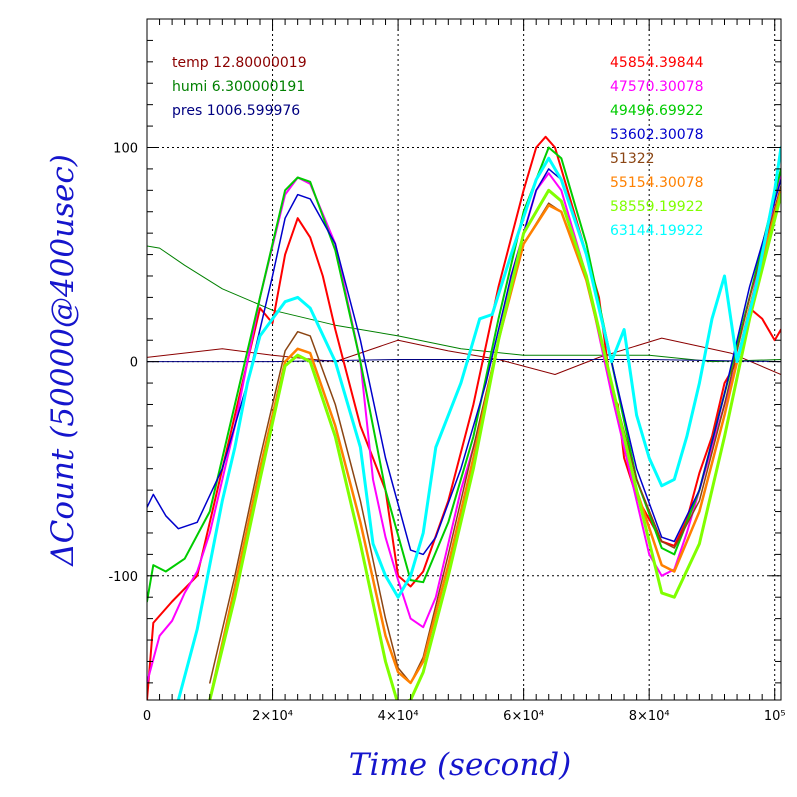 The height and width of the screenshot is (797, 797). Describe the element at coordinates (238, 87) in the screenshot. I see `legend-left-entry: humi 6.300000191` at that location.